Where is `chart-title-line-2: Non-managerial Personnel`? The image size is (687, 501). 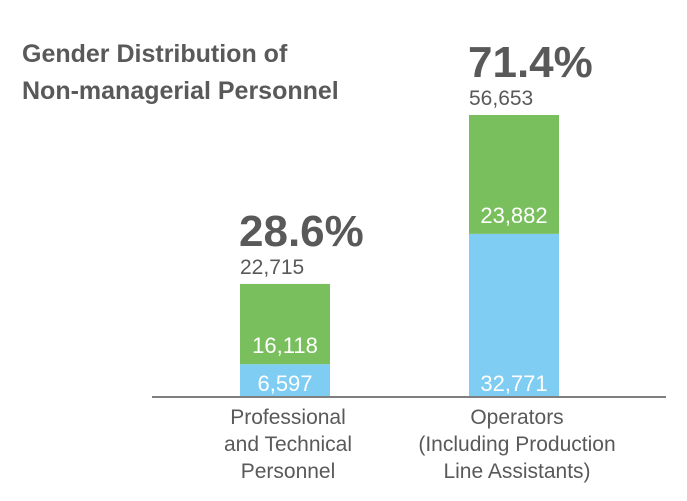
chart-title-line-2: Non-managerial Personnel is located at coordinates (180, 91).